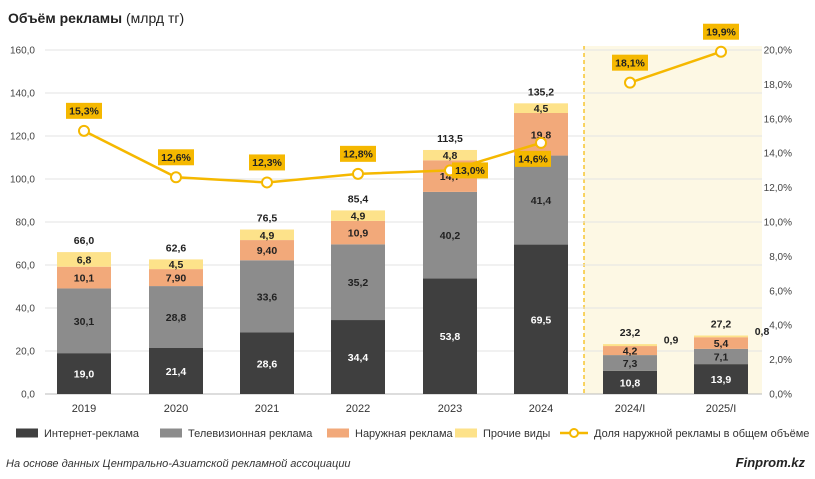 The width and height of the screenshot is (815, 479). What do you see at coordinates (721, 409) in the screenshot?
I see `x-tick-label: 2025/I` at bounding box center [721, 409].